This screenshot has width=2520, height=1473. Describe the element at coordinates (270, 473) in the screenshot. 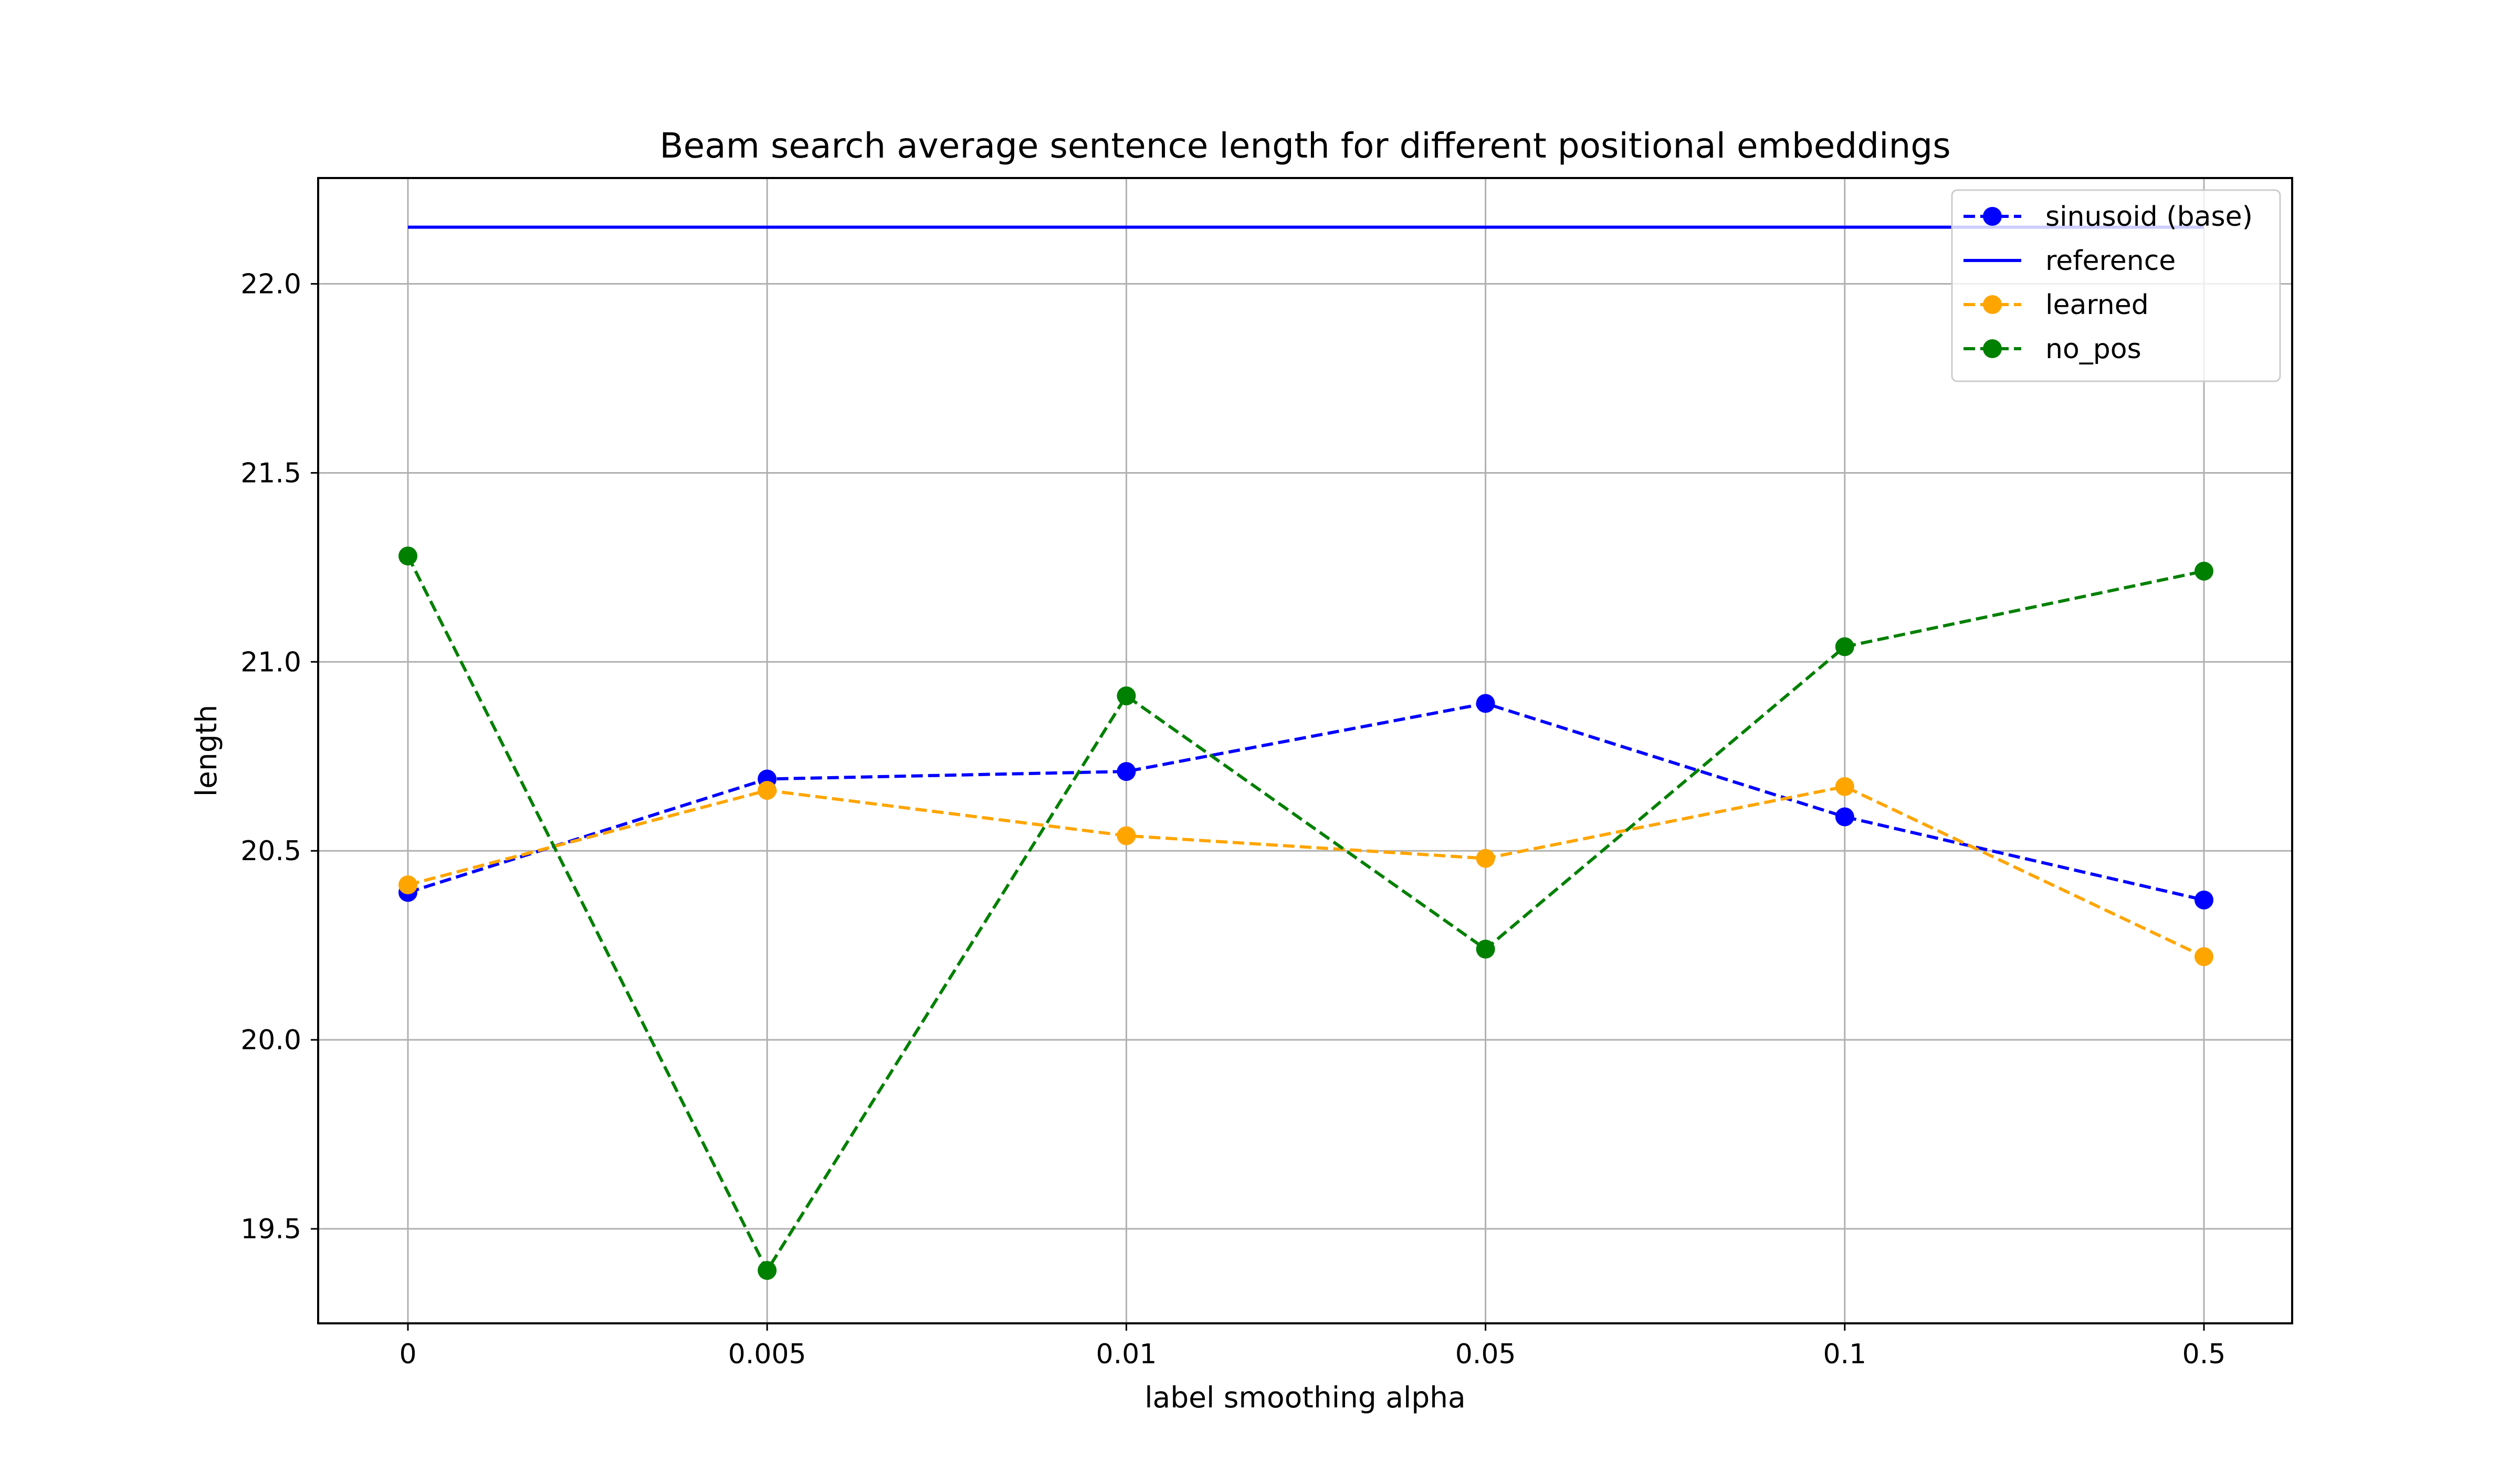

I see `y-tick-label: 21.5` at that location.